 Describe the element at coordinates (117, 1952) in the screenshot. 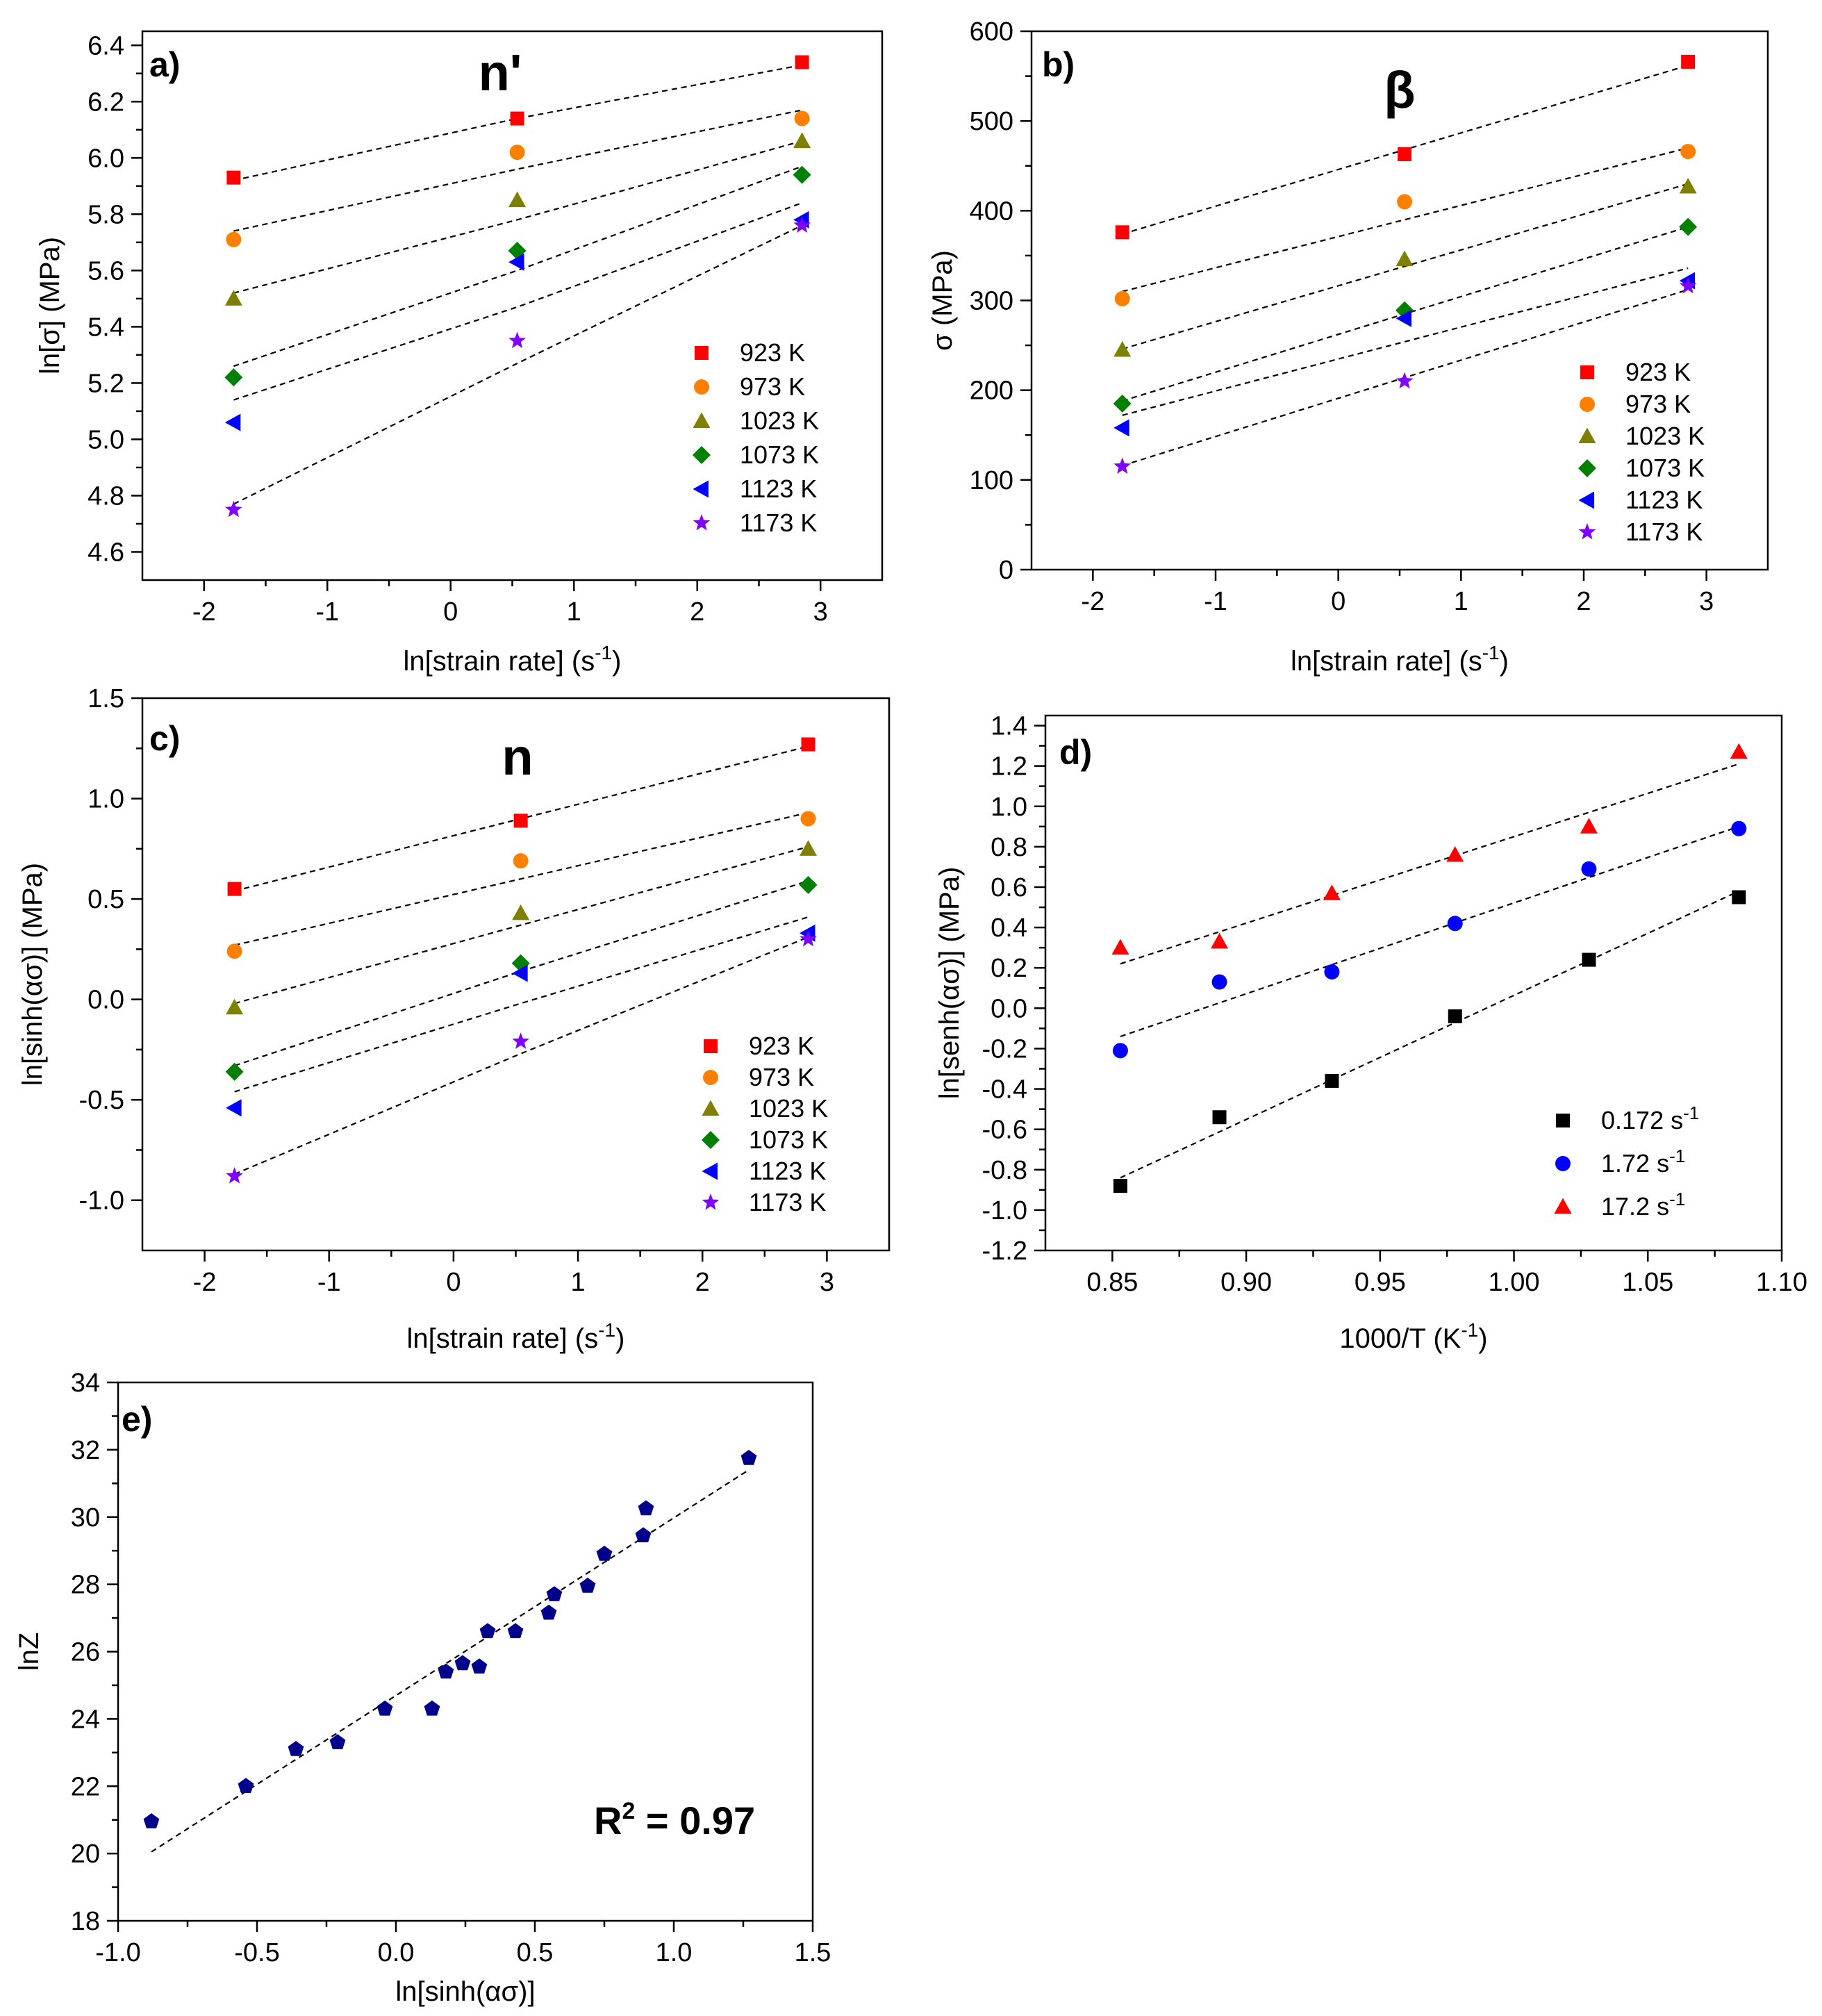

I see `x-tick-label: -1.0` at that location.